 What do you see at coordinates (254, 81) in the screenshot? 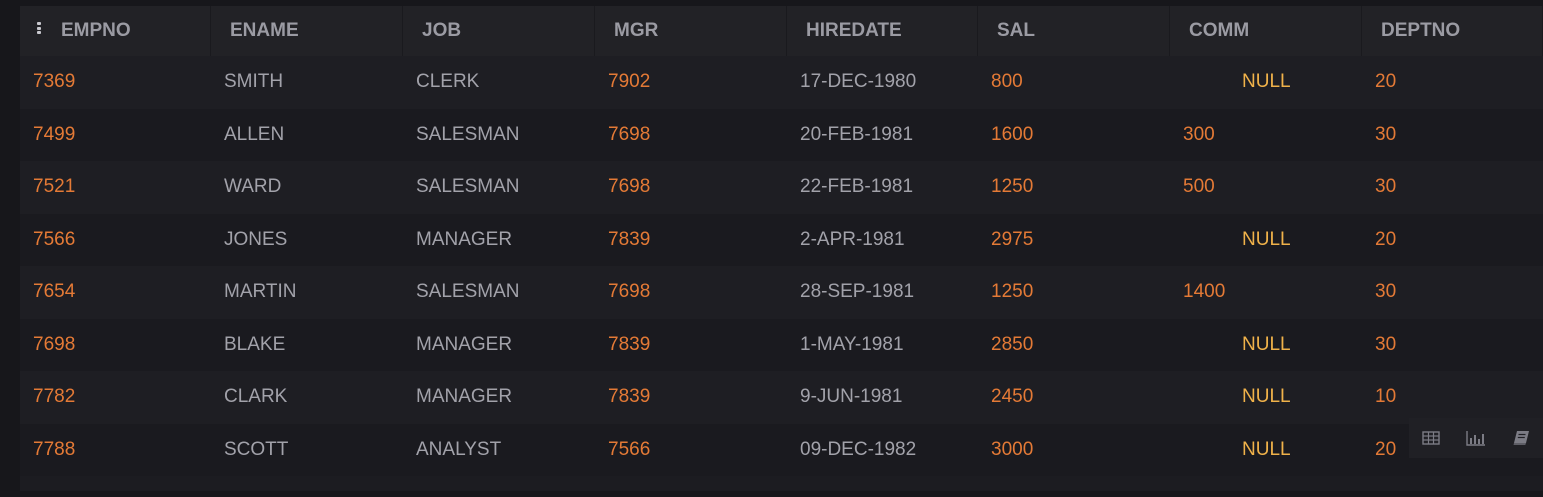
I see `cell-value: SMITH` at bounding box center [254, 81].